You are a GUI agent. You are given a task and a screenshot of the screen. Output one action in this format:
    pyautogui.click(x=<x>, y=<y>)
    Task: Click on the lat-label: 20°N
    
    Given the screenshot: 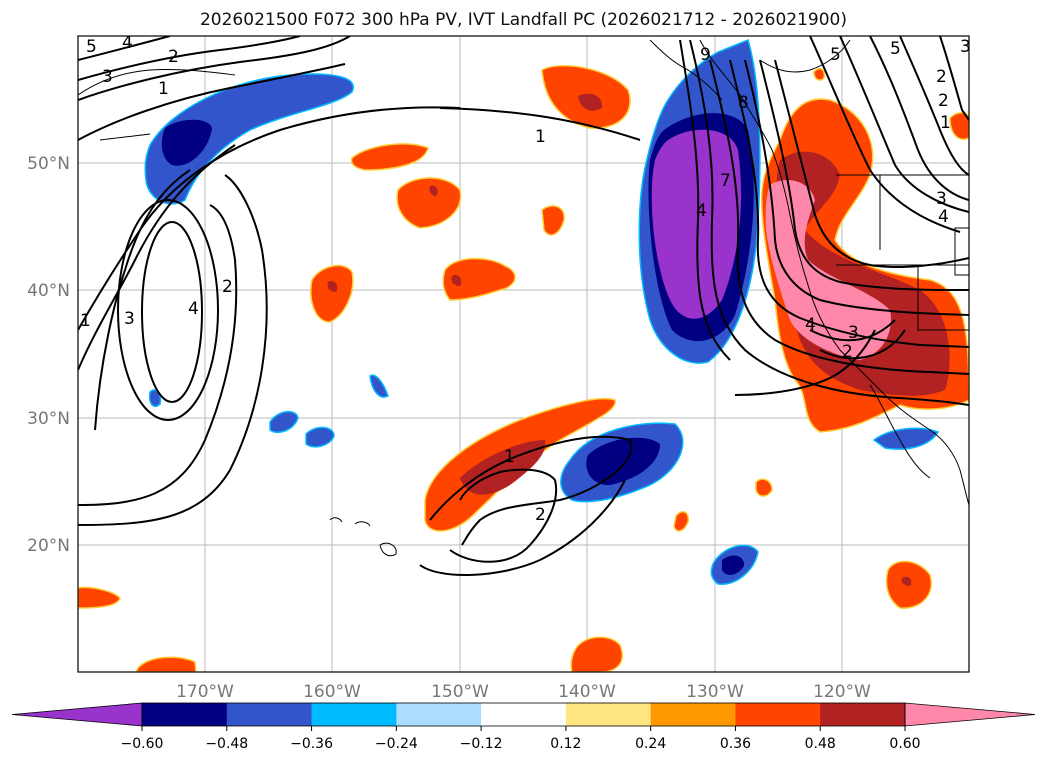 What is the action you would take?
    pyautogui.click(x=48, y=546)
    